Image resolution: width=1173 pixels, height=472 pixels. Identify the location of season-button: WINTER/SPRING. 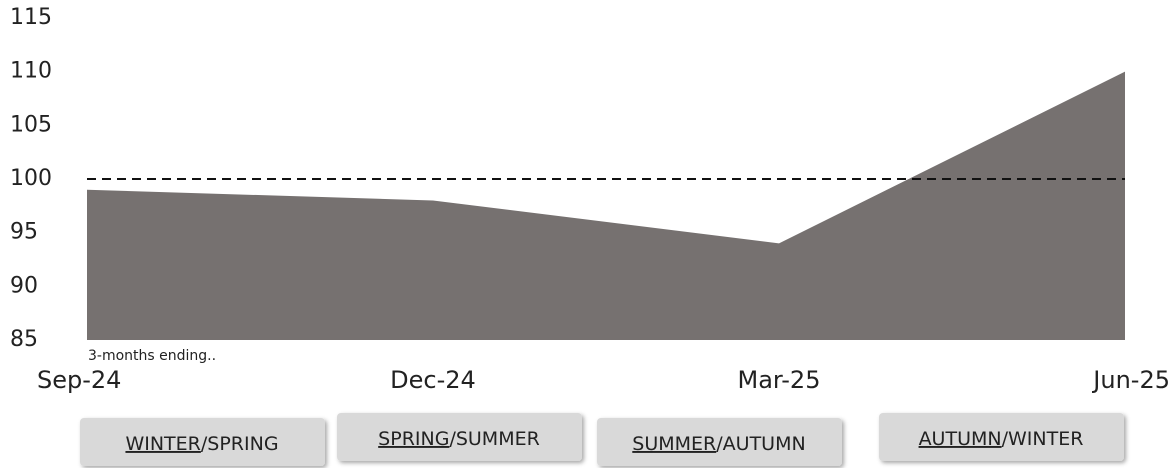
(202, 442).